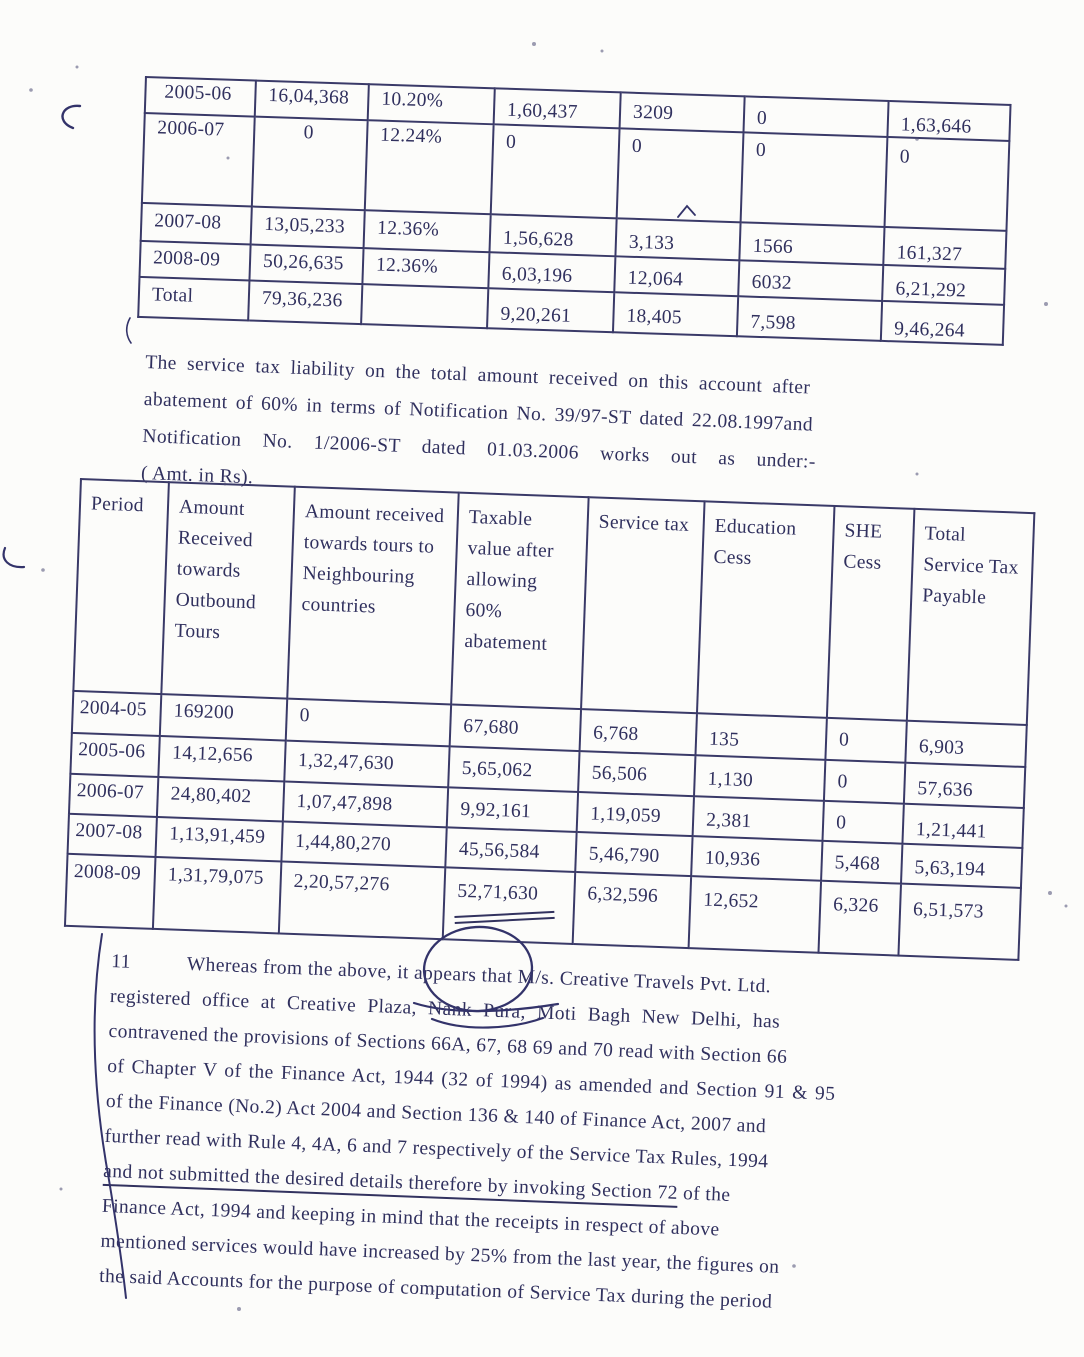 Image resolution: width=1084 pixels, height=1357 pixels. Describe the element at coordinates (425, 306) in the screenshot. I see `t1-cell` at that location.